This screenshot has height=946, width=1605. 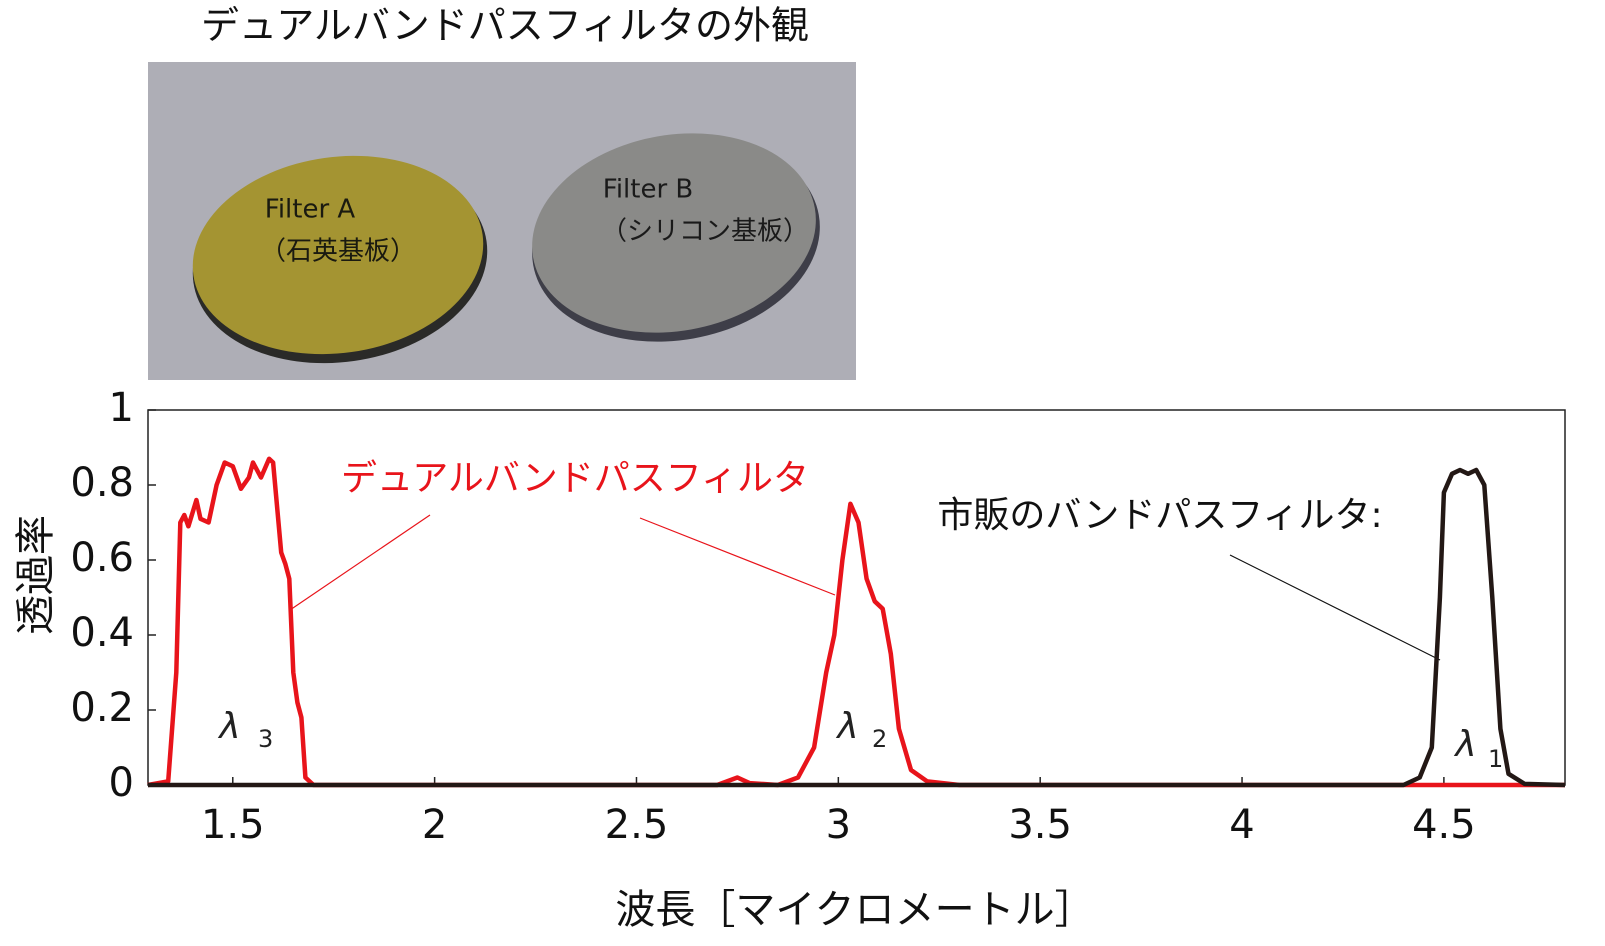 What do you see at coordinates (1040, 825) in the screenshot?
I see `x-tick-label: 3.5` at bounding box center [1040, 825].